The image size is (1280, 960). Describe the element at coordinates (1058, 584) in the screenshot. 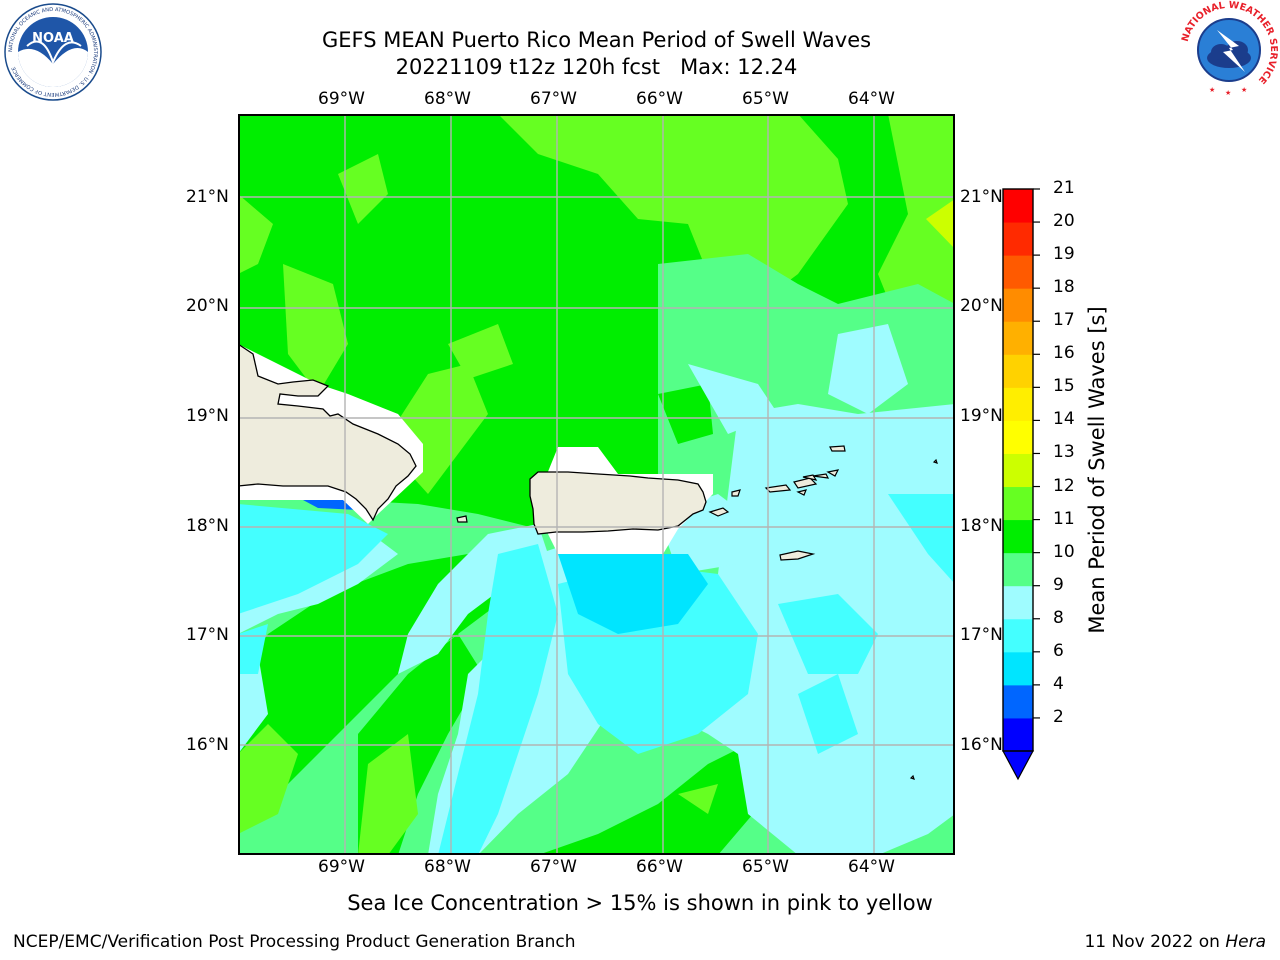

I see `colorbar-tick-label: 9` at that location.